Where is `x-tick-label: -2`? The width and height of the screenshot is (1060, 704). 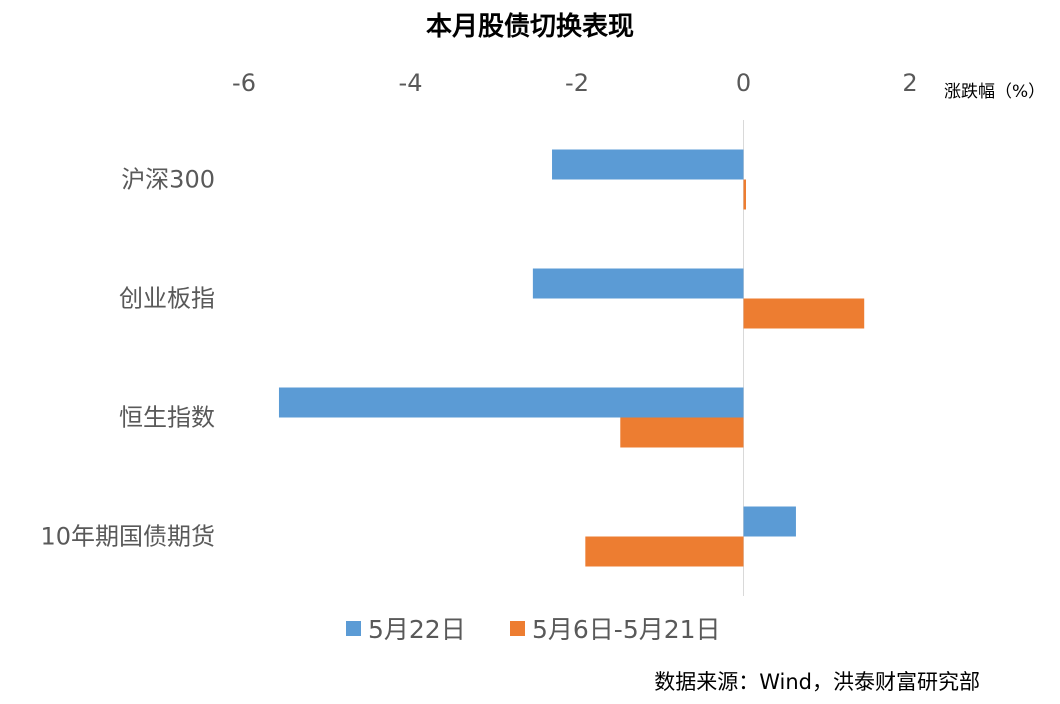 x-tick-label: -2 is located at coordinates (577, 83).